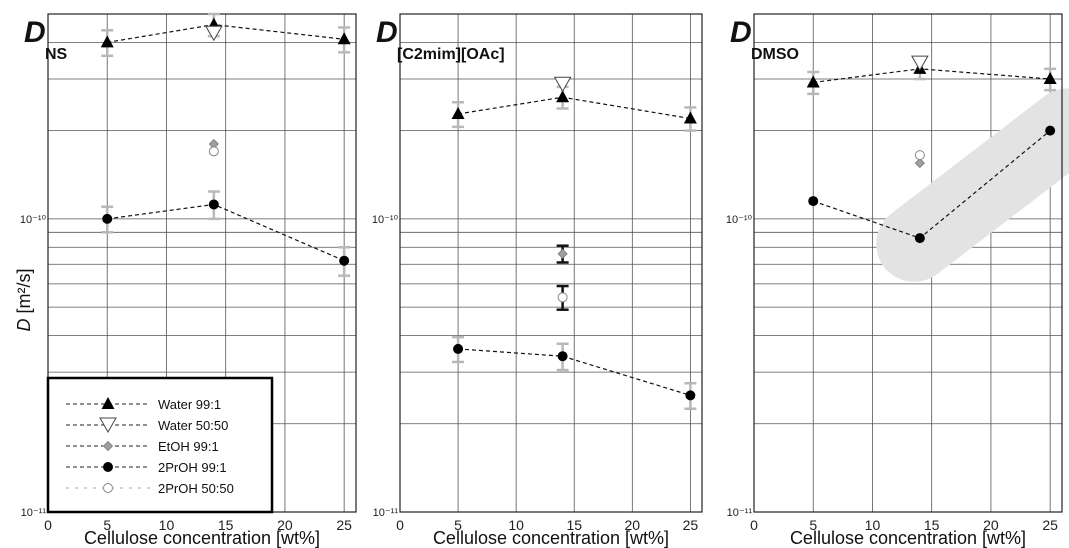 The width and height of the screenshot is (1069, 548). What do you see at coordinates (150, 488) in the screenshot?
I see `legend-entry: 2PrOH 50:50` at bounding box center [150, 488].